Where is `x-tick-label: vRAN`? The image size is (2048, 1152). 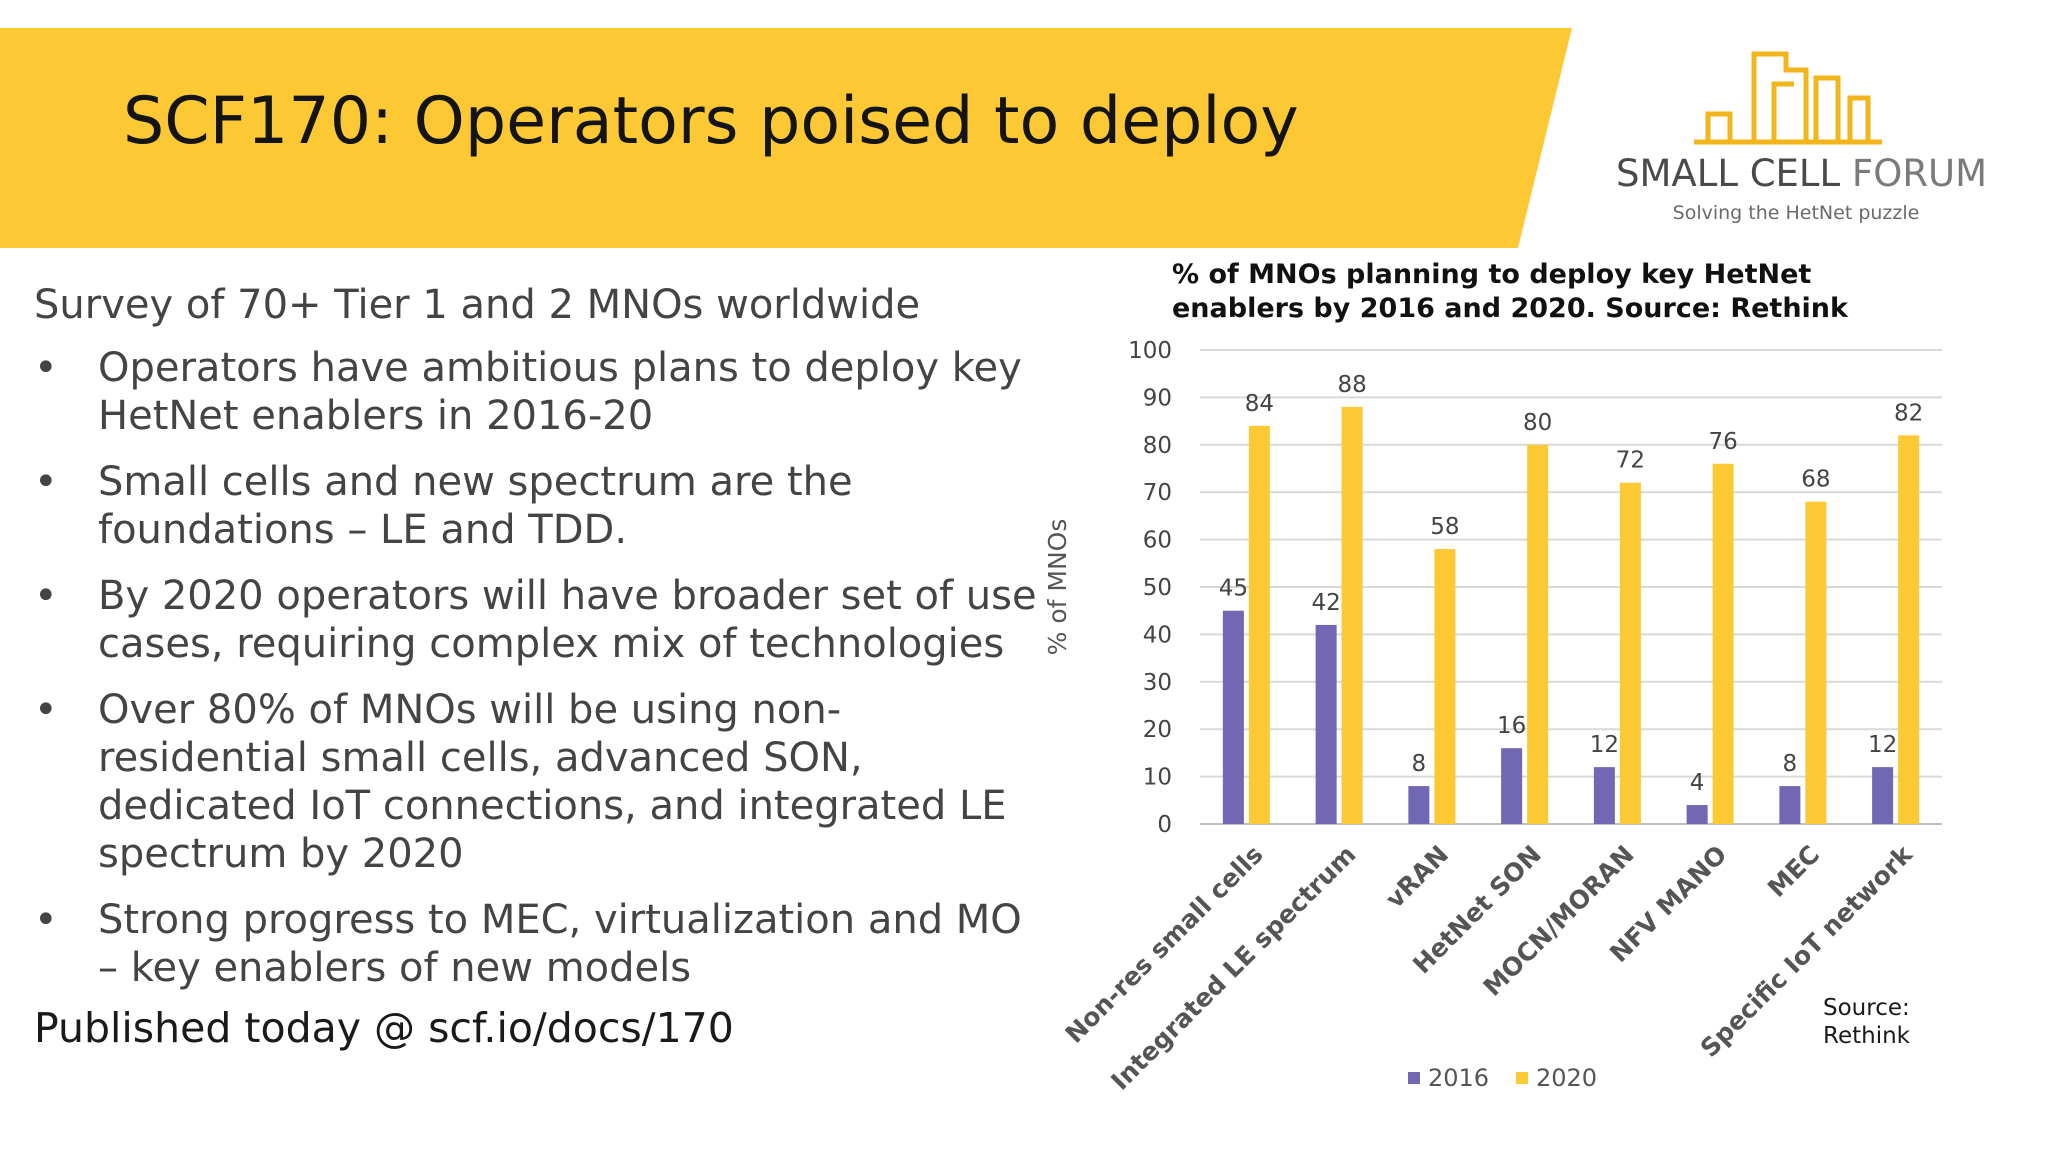 x-tick-label: vRAN is located at coordinates (1417, 877).